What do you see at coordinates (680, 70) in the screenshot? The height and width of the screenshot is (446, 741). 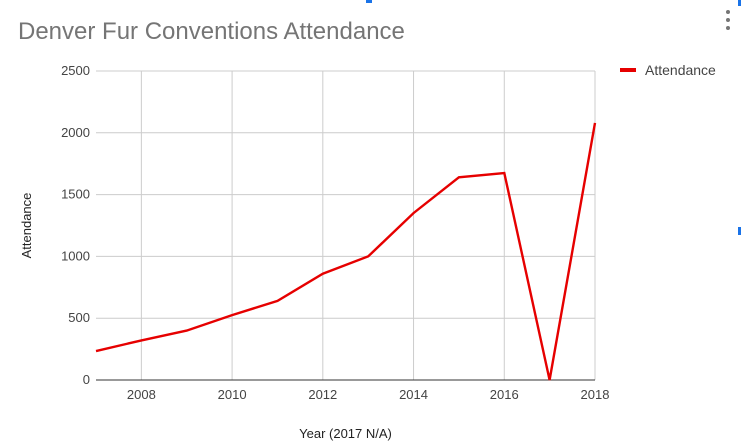 I see `legend-label: Attendance` at bounding box center [680, 70].